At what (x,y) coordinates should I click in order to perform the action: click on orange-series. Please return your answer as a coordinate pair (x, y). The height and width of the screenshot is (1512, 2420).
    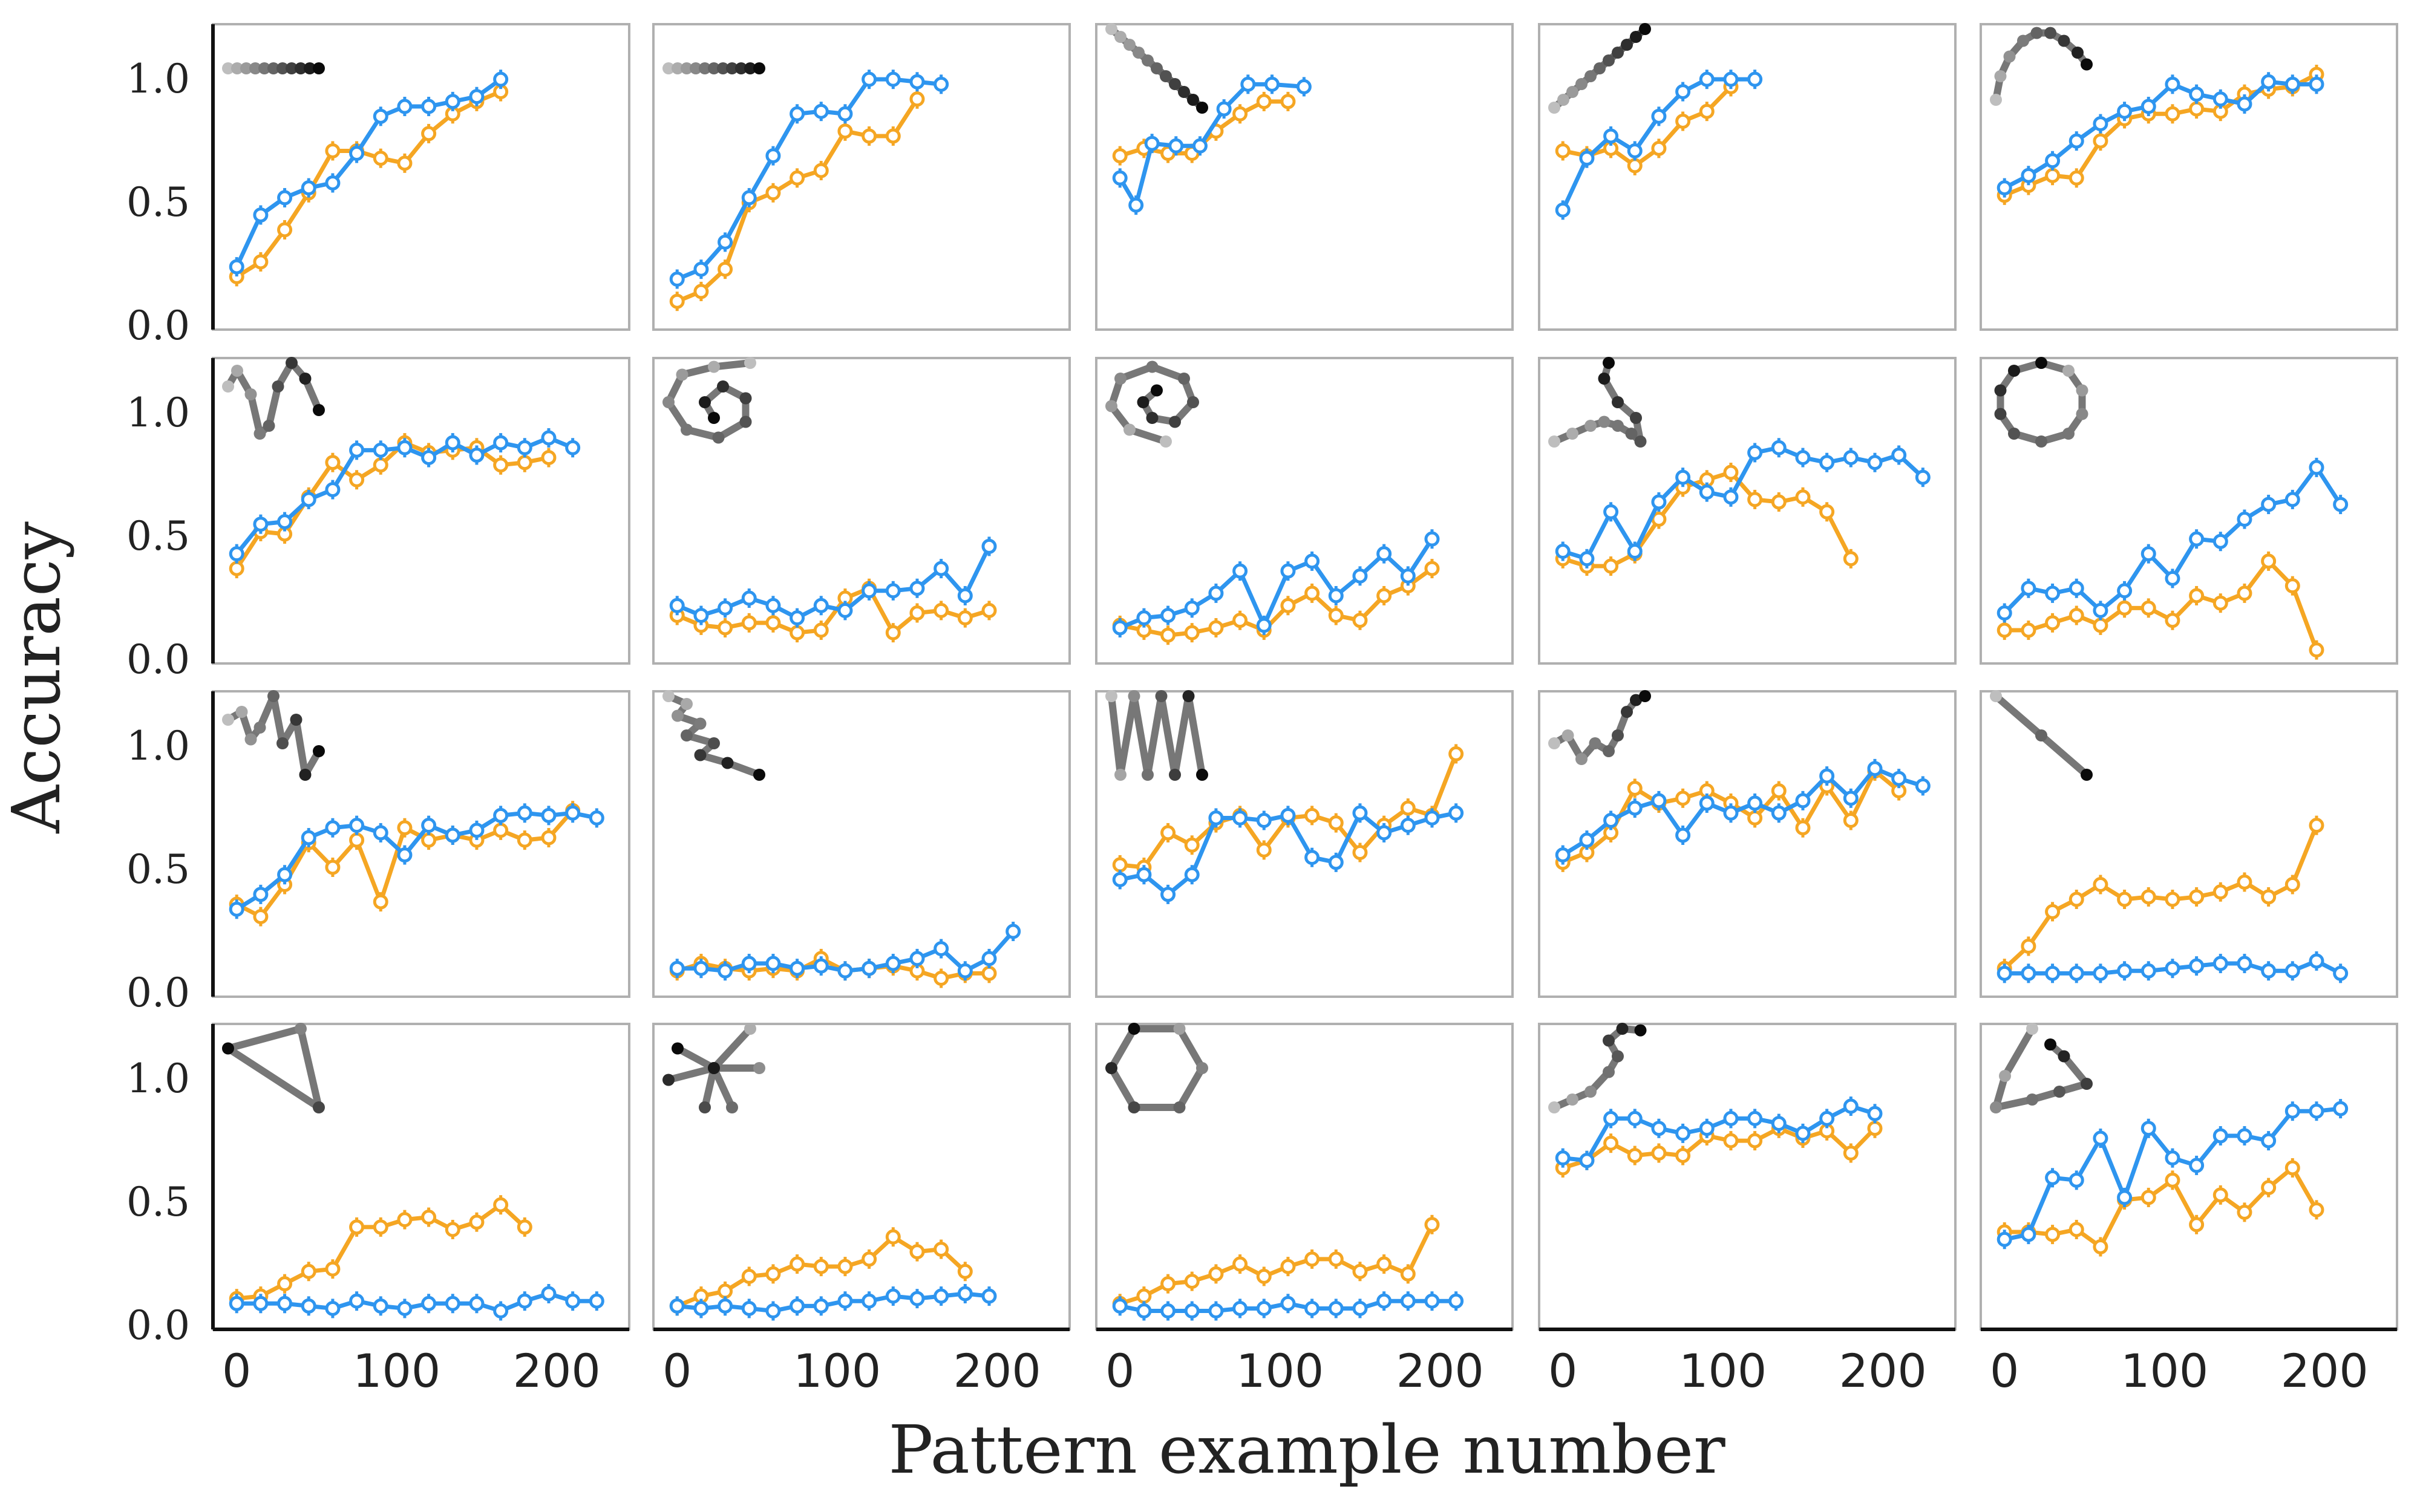
    Looking at the image, I should click on (2160, 897).